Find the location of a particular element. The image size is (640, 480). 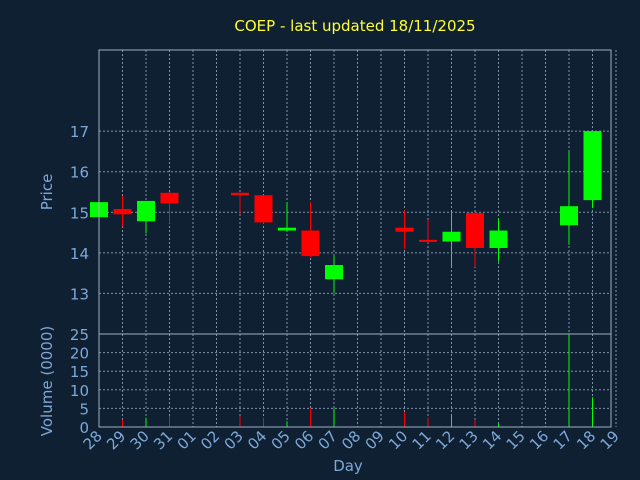

x-tick-label: 06 is located at coordinates (304, 440).